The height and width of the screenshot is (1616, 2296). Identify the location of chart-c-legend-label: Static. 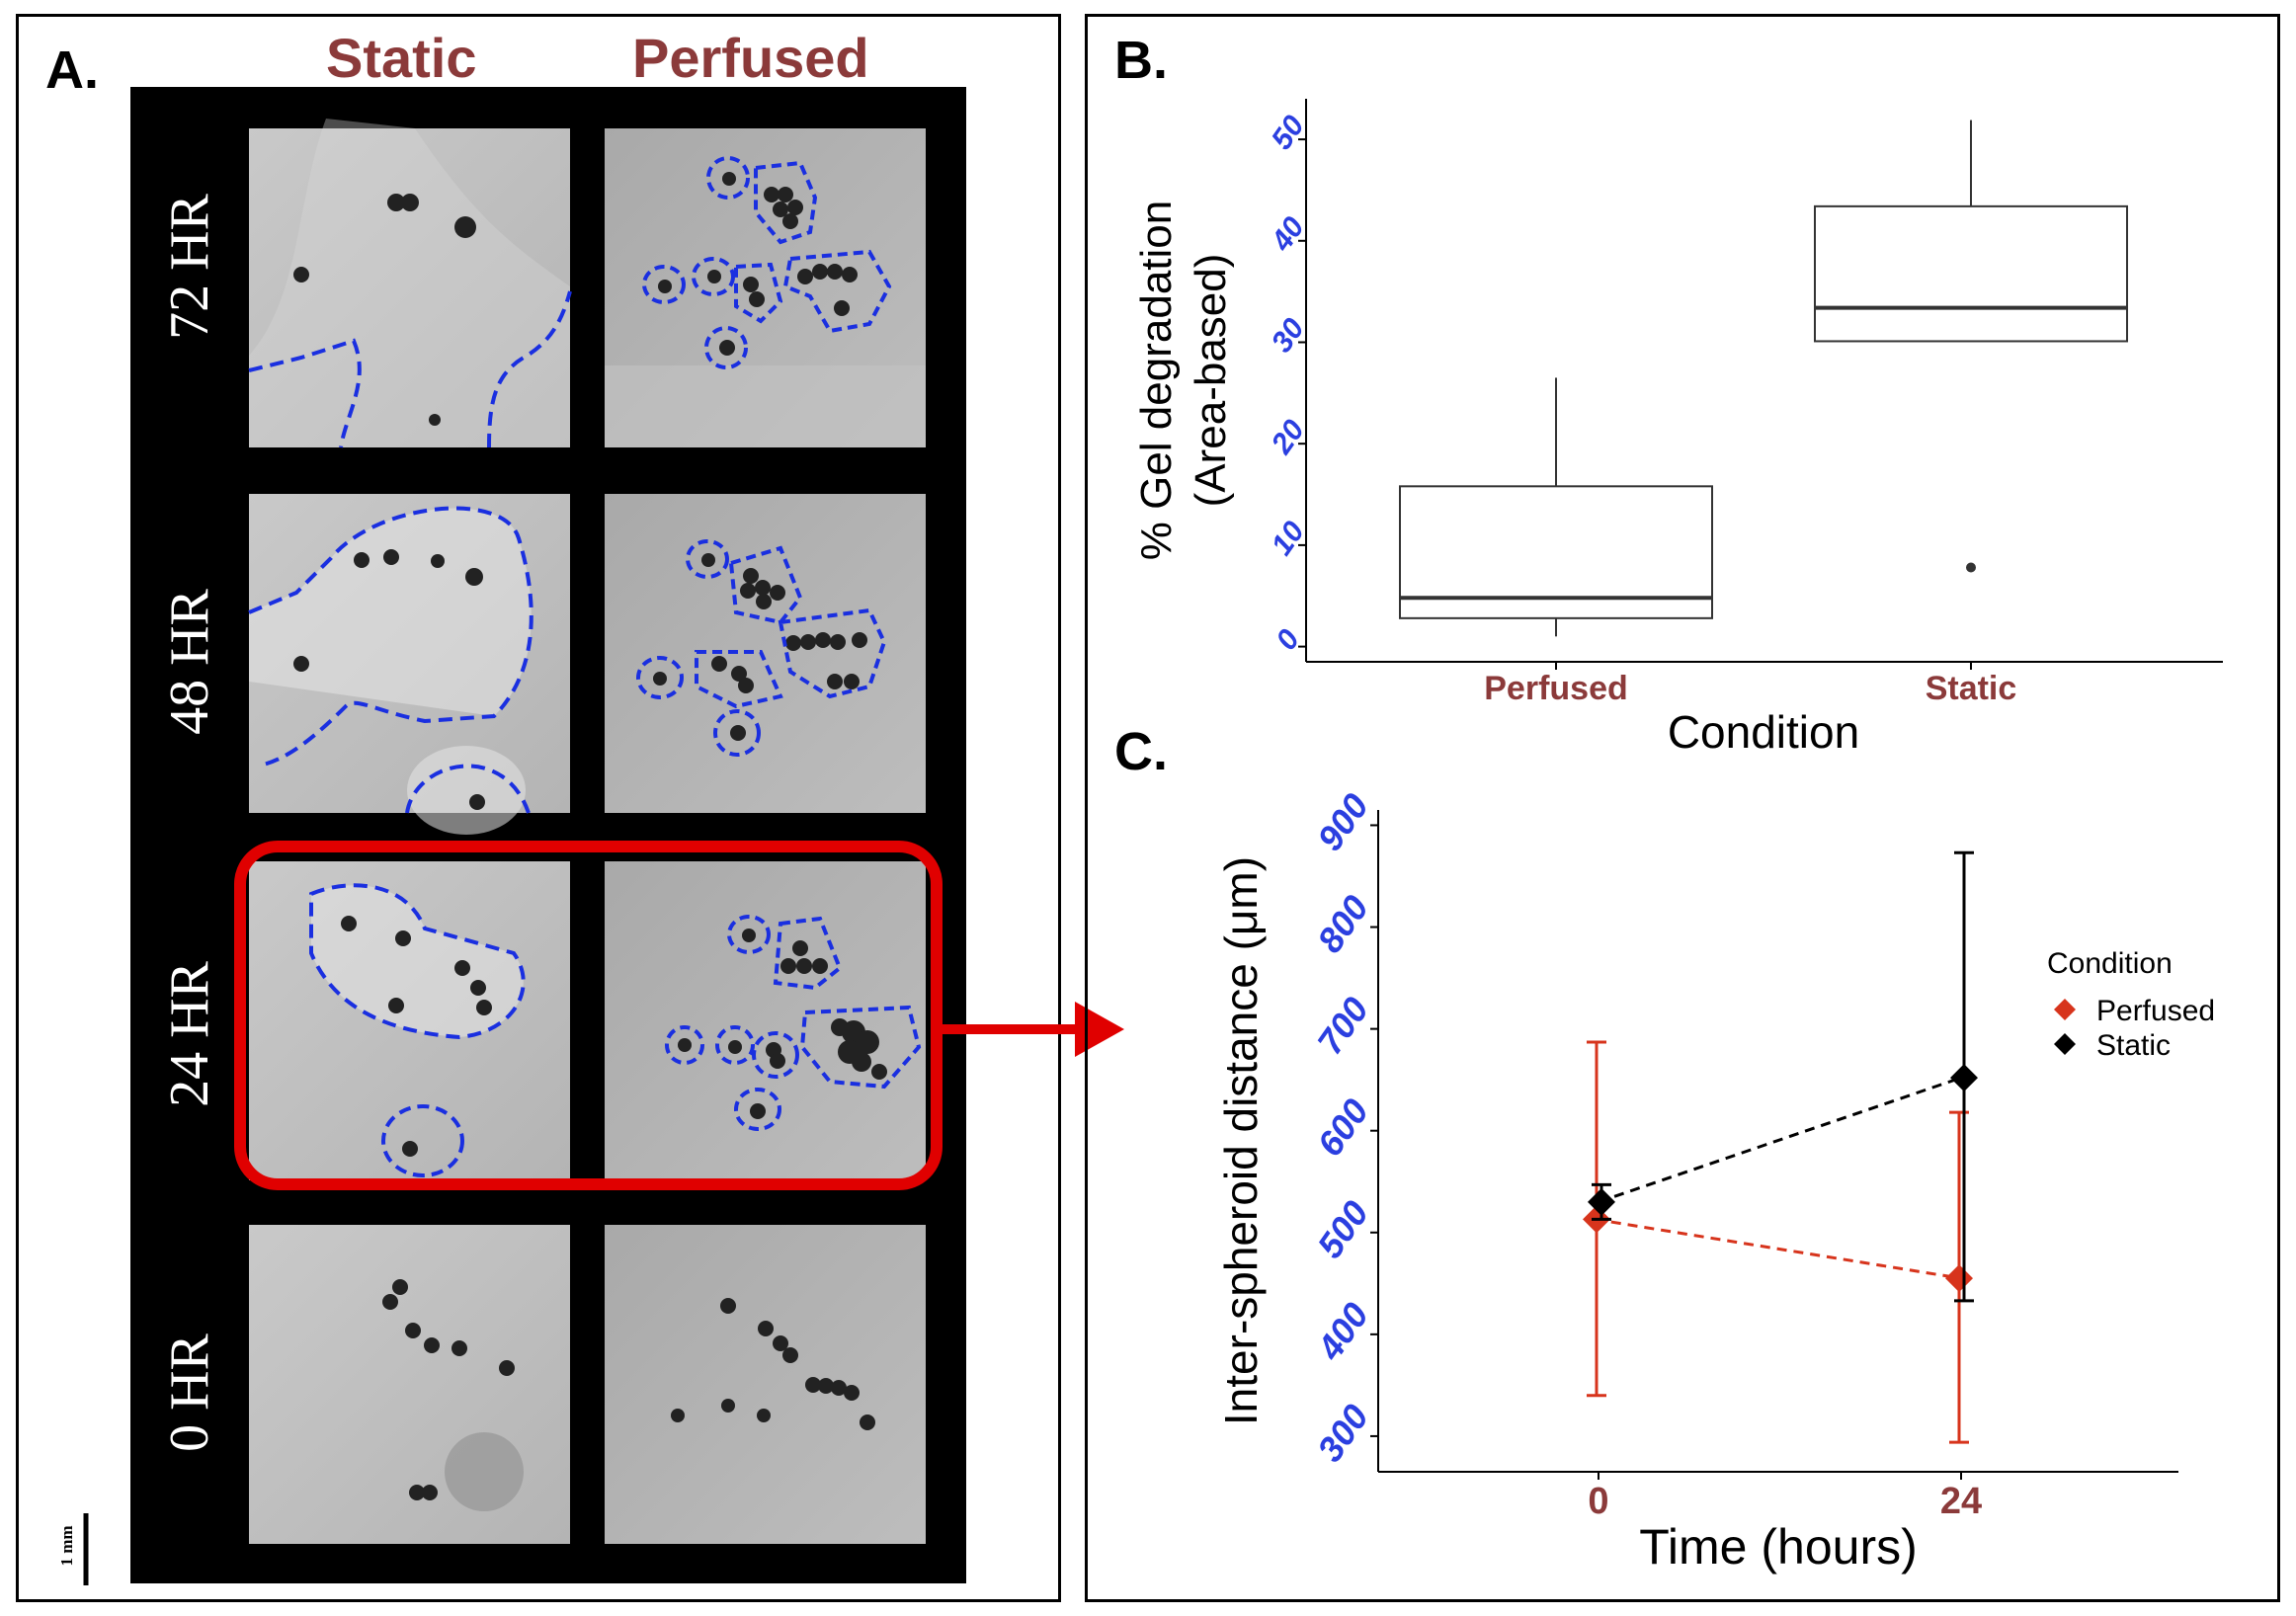
(2133, 1045).